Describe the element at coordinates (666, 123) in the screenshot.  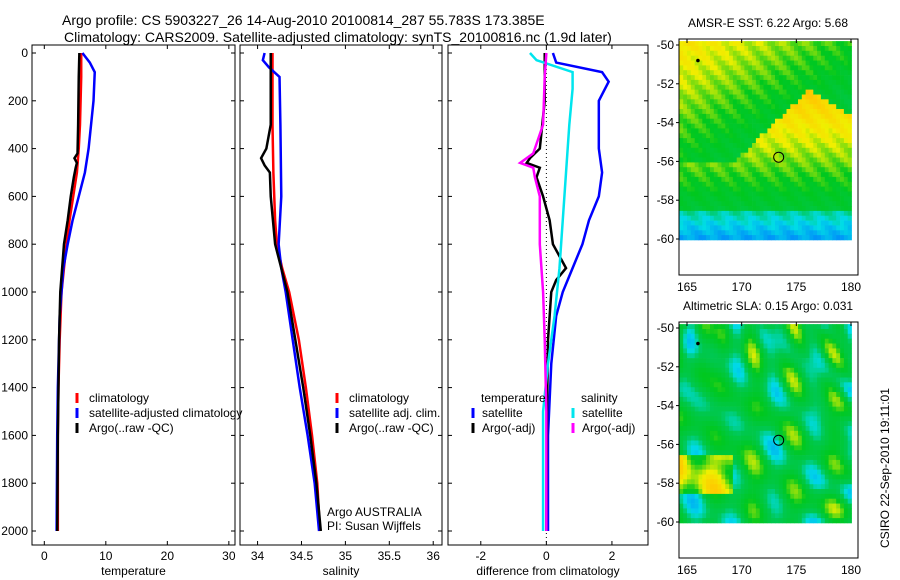
I see `y-tick-label: -54` at that location.